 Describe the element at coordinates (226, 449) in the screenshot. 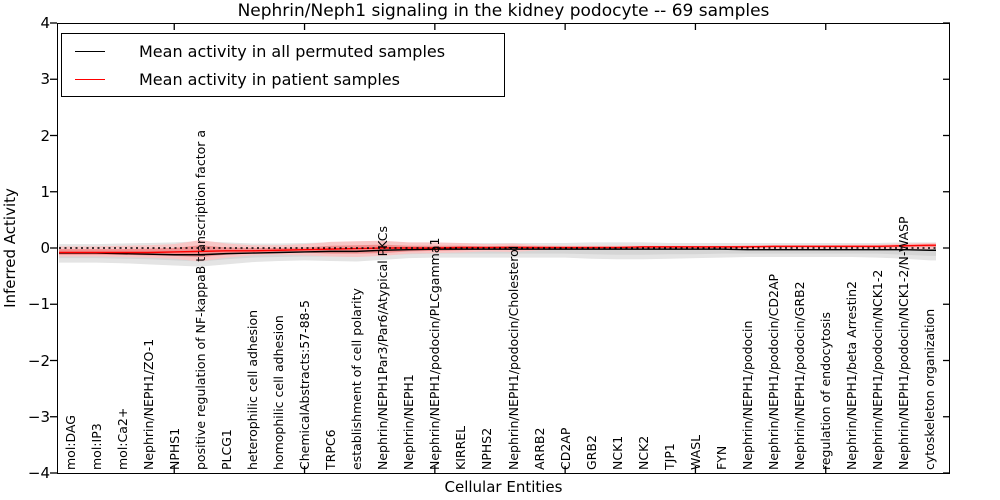

I see `x-category-label: PLCG1` at that location.